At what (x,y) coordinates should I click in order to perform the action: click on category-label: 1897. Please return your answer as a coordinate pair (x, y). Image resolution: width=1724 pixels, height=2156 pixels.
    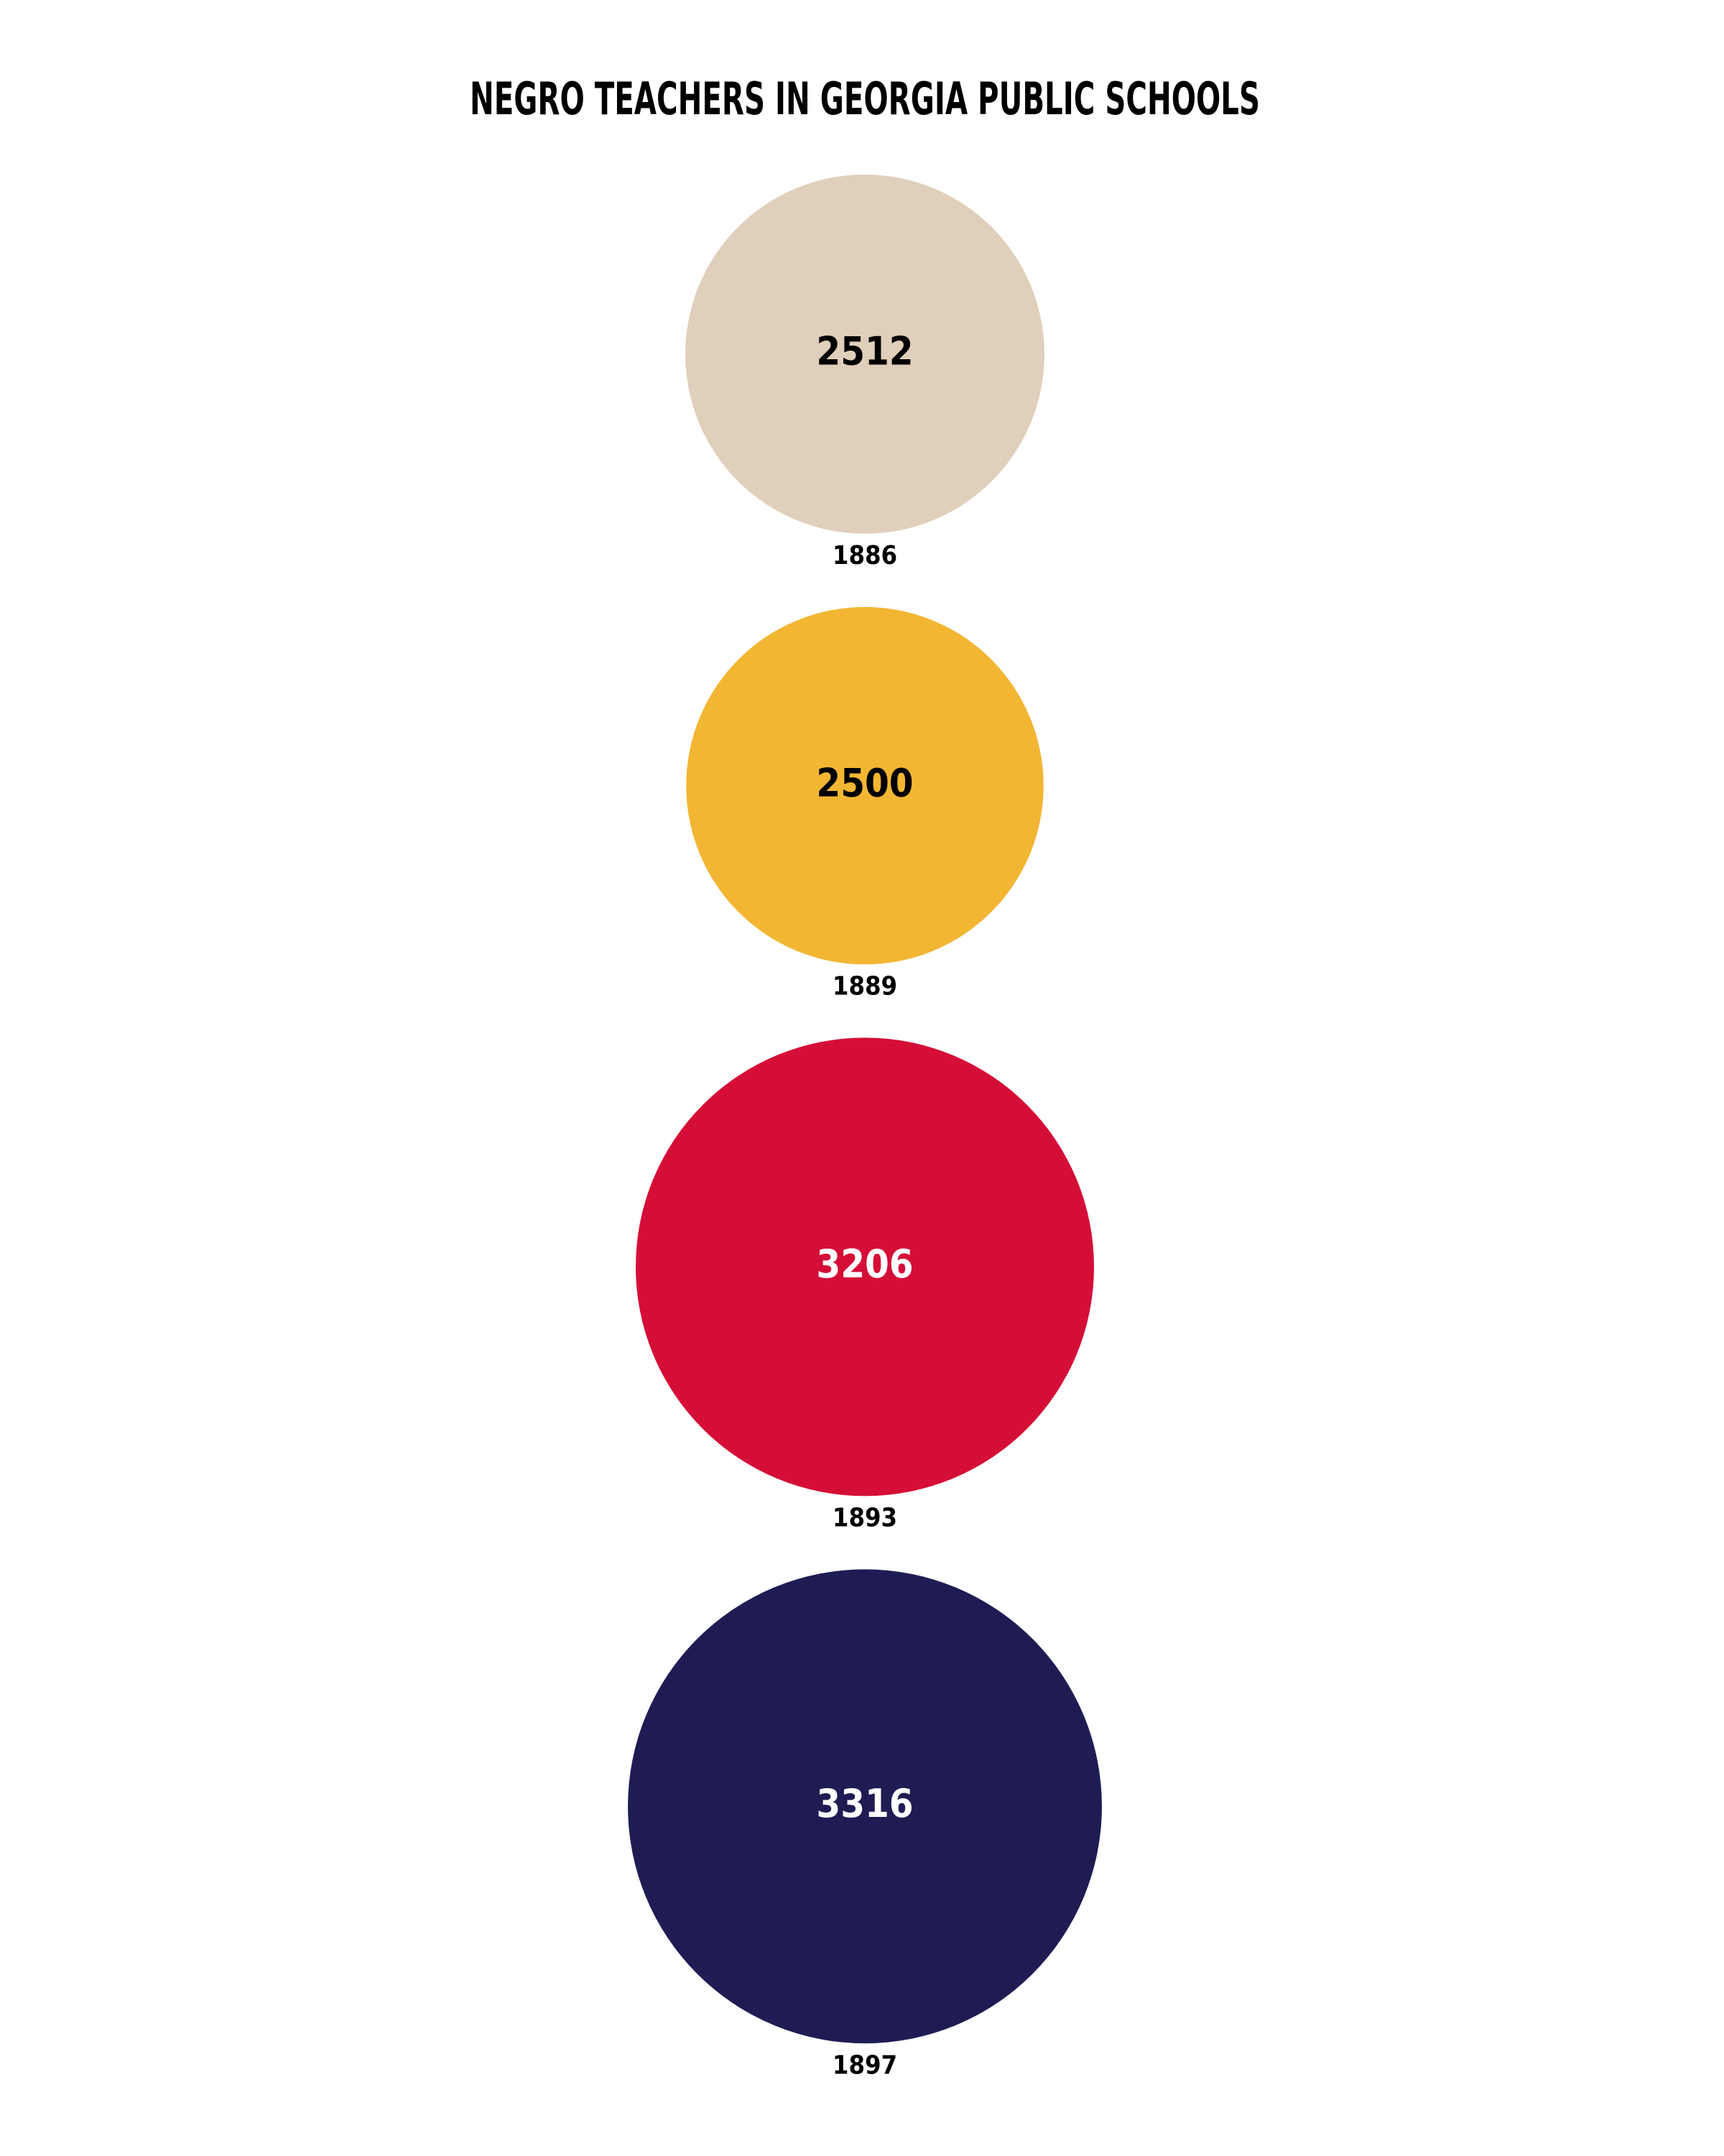
    Looking at the image, I should click on (865, 2065).